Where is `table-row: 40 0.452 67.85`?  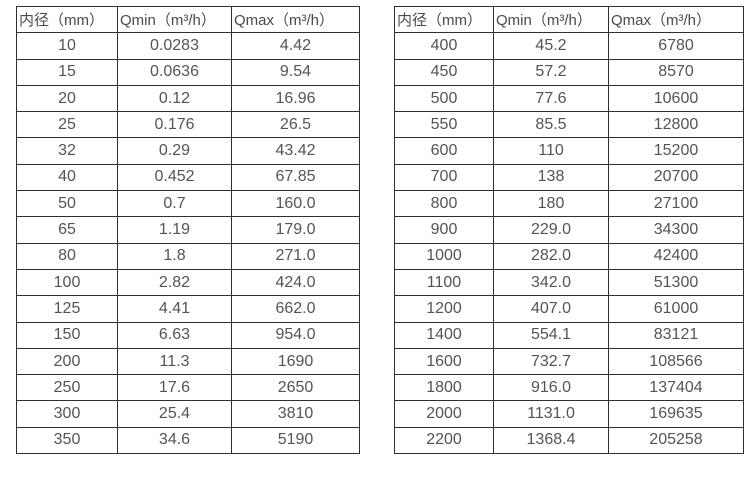 table-row: 40 0.452 67.85 is located at coordinates (188, 177).